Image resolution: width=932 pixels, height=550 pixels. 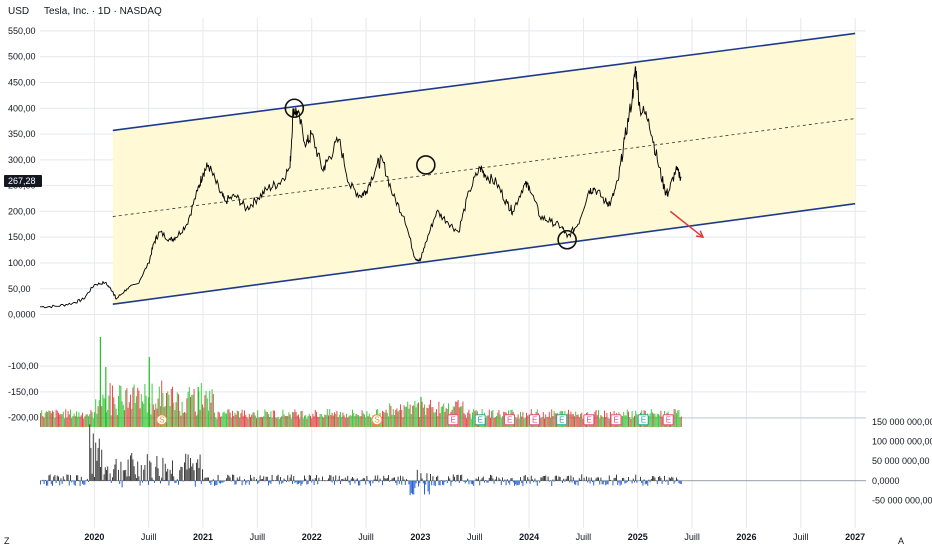 I want to click on time-axis-label: 2023, so click(x=420, y=537).